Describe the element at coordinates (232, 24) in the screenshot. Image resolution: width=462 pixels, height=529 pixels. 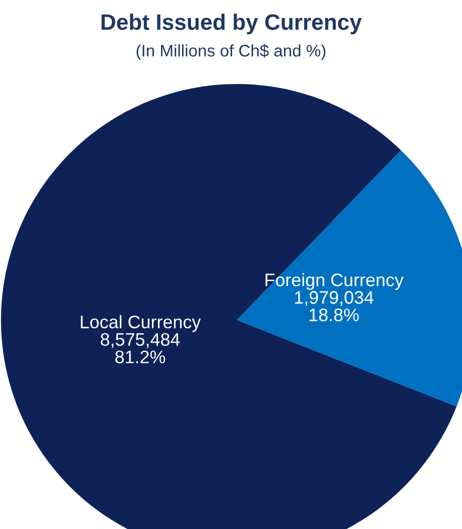
I see `chart-title: Debt Issued by Currency` at that location.